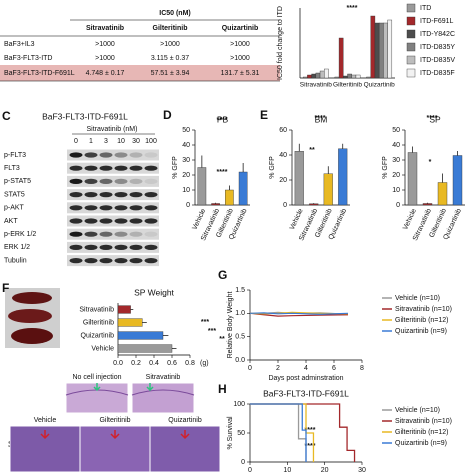  I want to click on x-tick-label: 0.0, so click(118, 363).